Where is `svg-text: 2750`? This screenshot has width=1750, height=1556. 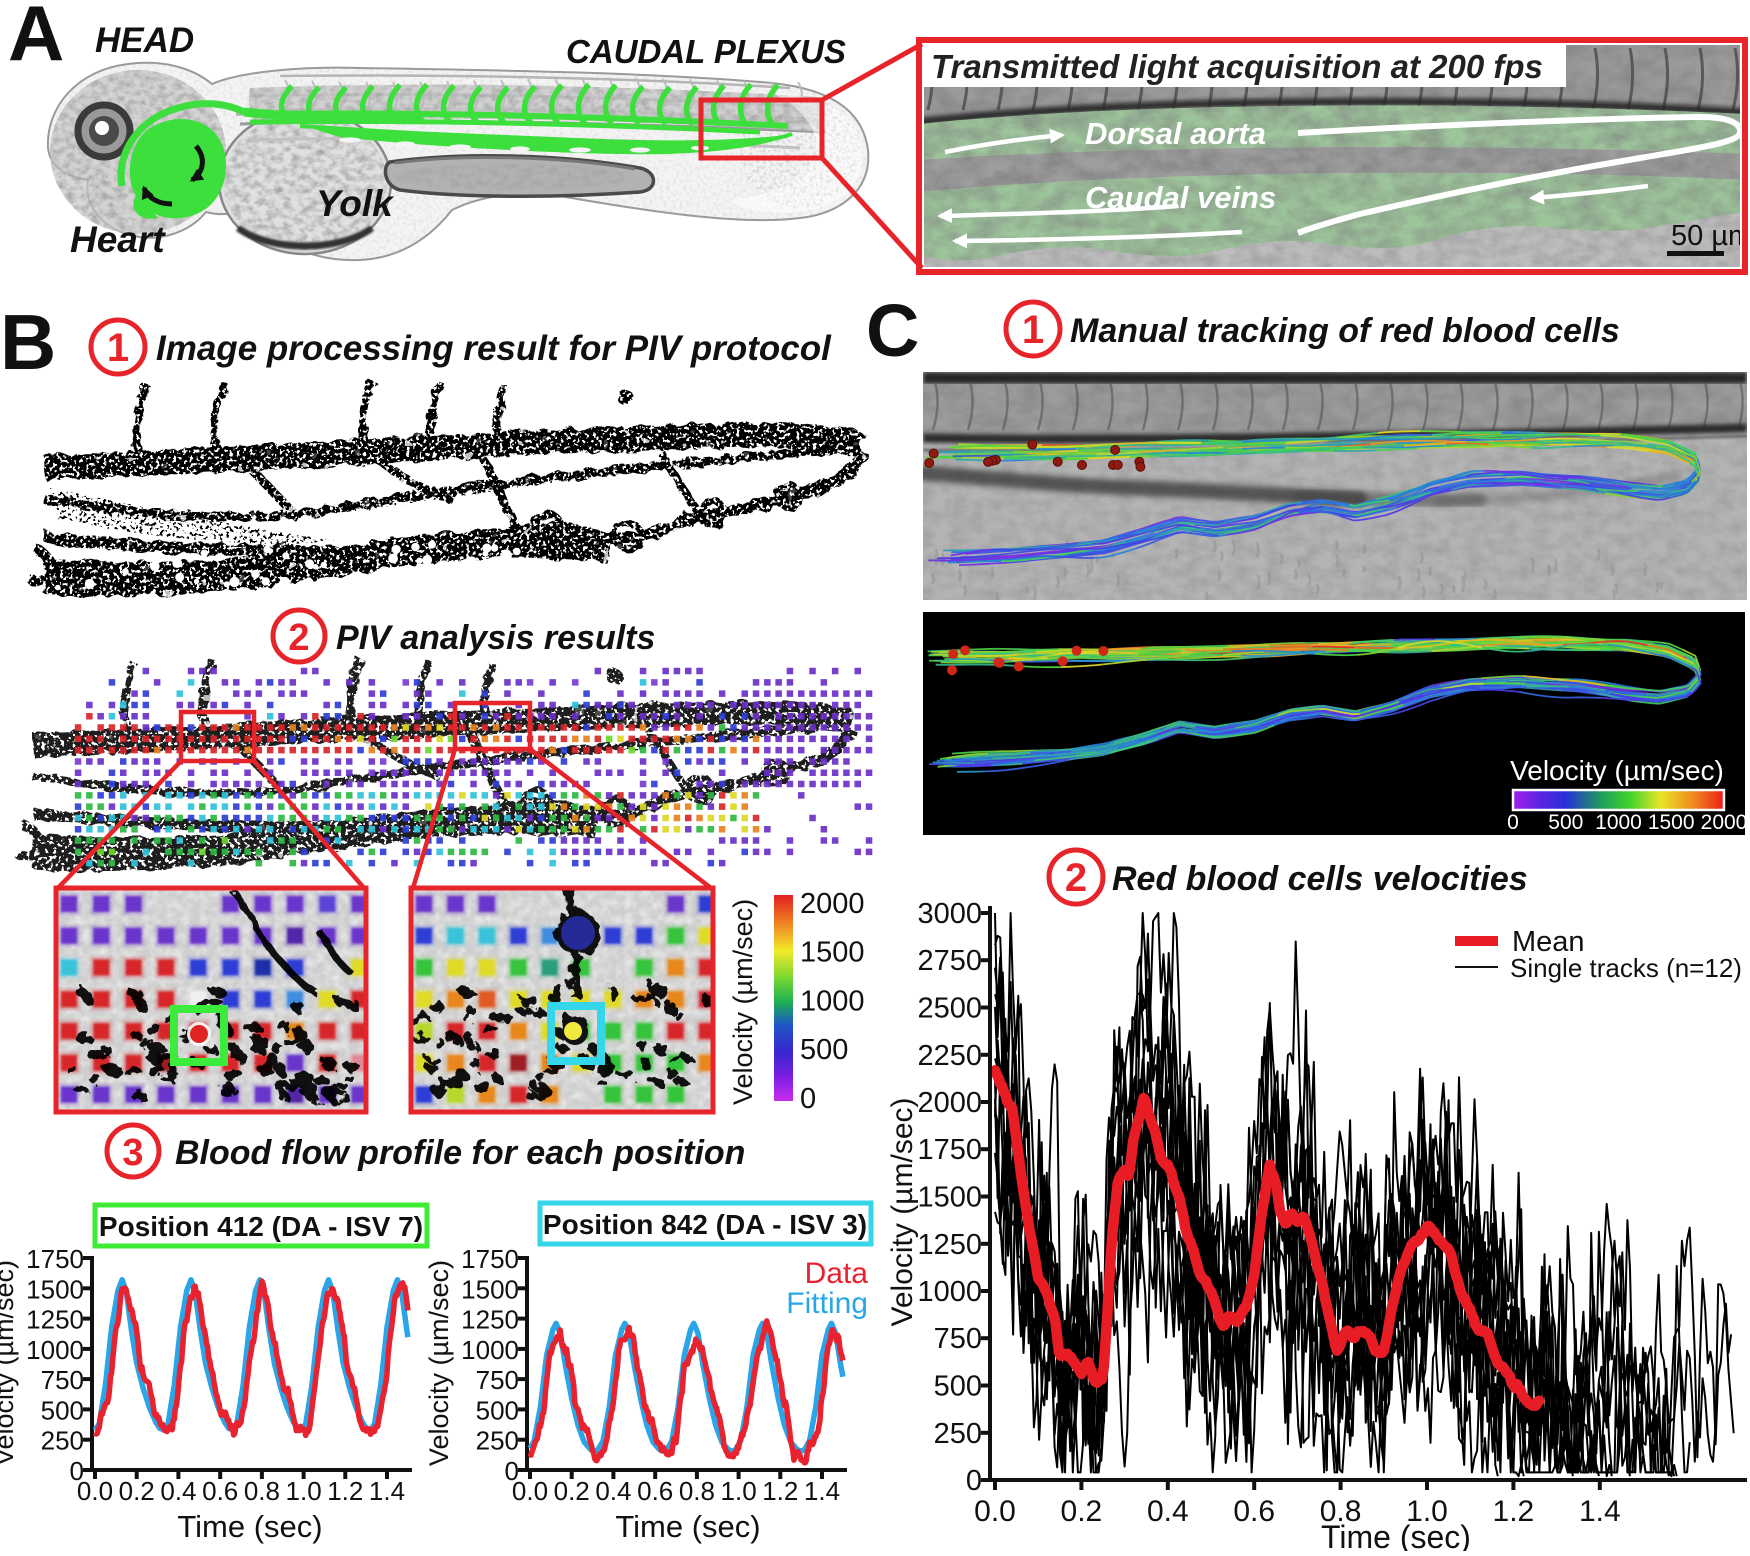 svg-text: 2750 is located at coordinates (949, 961).